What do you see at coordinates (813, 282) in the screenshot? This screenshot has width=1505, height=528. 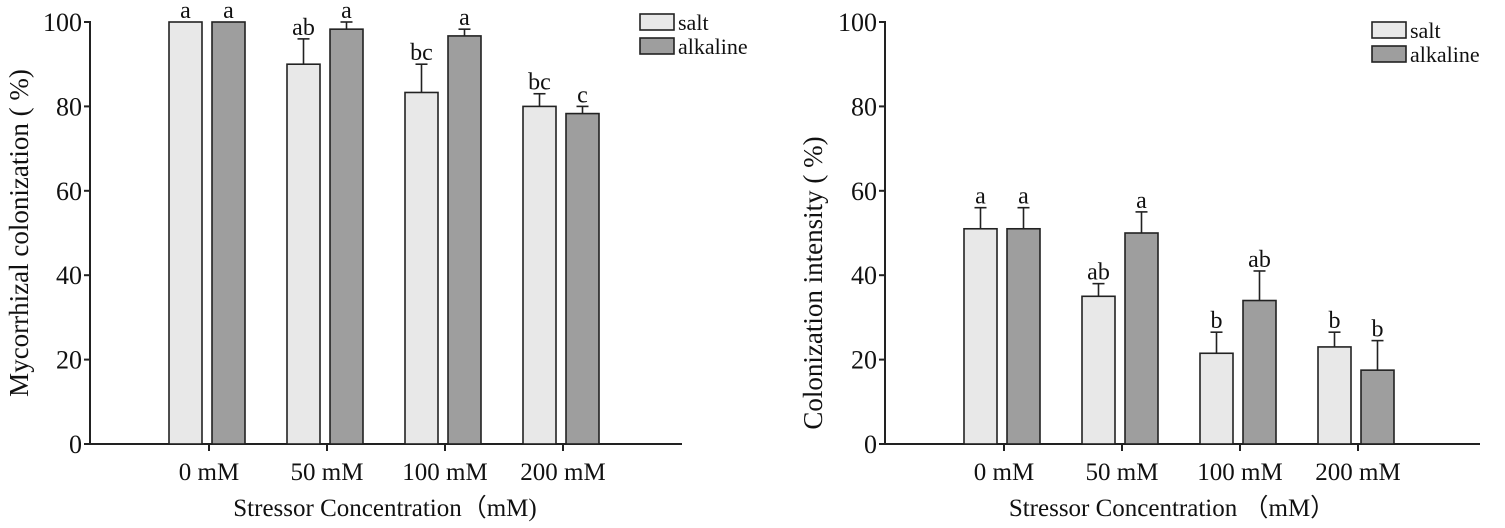 I see `y-axis-title: Colonization intensity ( %)` at bounding box center [813, 282].